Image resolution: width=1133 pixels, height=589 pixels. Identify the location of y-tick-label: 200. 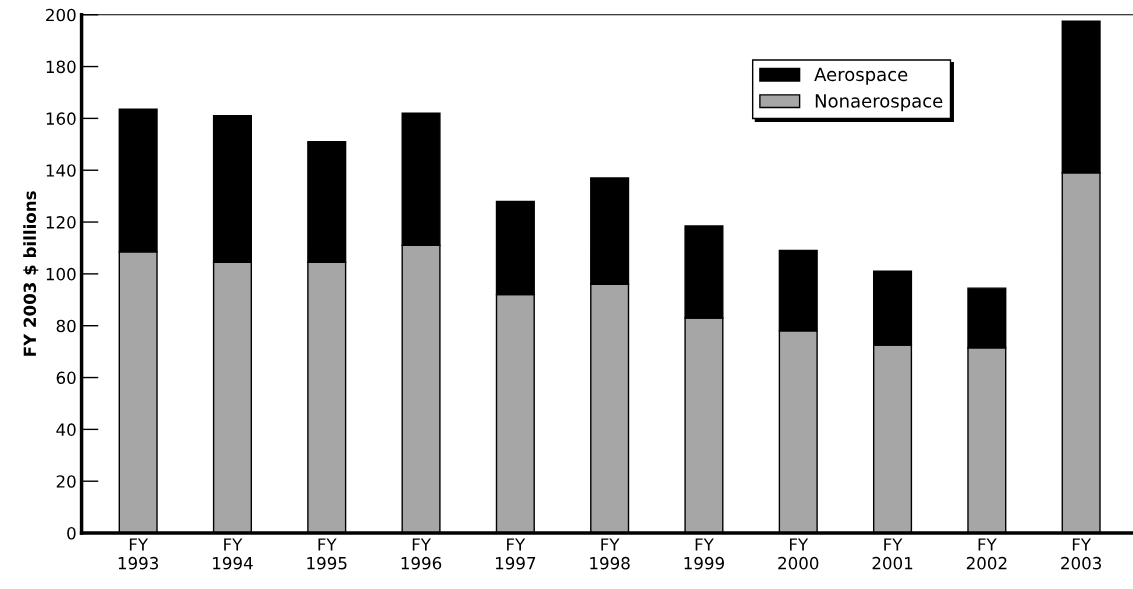
(61, 15).